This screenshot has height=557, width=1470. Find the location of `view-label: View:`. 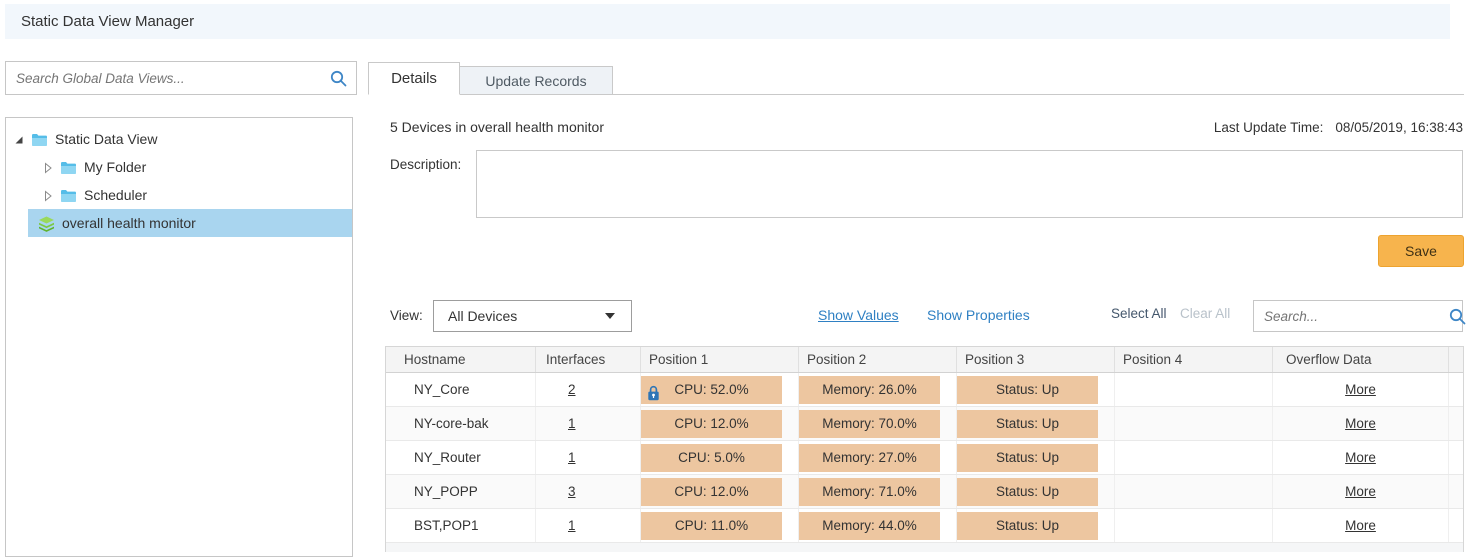

view-label: View: is located at coordinates (406, 315).